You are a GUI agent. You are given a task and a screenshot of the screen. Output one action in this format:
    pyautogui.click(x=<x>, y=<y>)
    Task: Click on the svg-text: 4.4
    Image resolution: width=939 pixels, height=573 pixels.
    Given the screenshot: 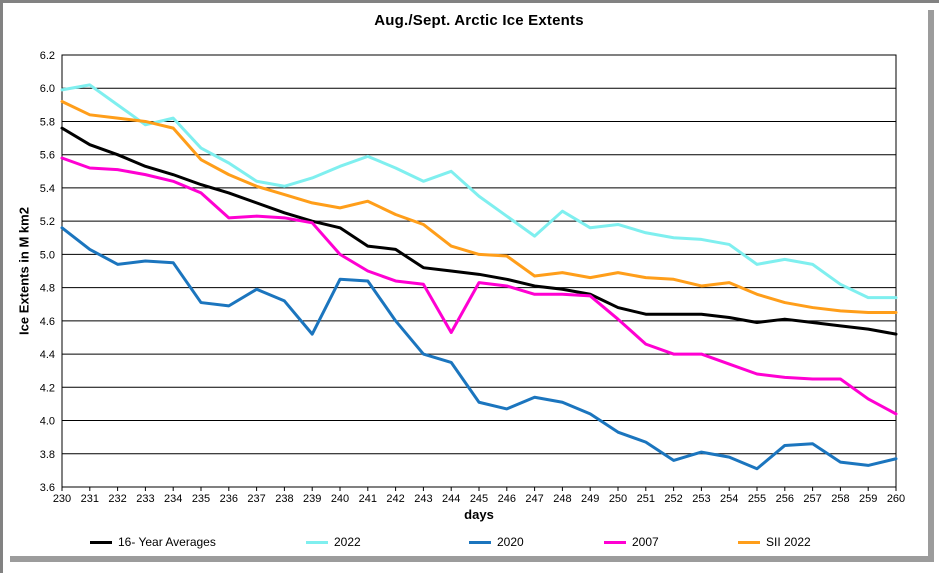 What is the action you would take?
    pyautogui.click(x=47, y=355)
    